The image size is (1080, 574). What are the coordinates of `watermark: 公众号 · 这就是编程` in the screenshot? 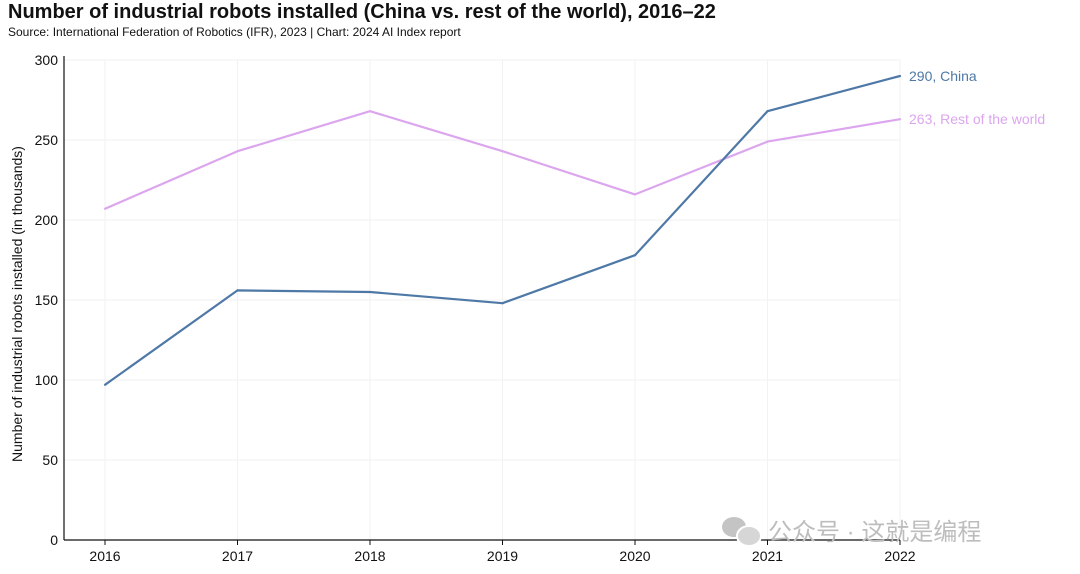 It's located at (851, 529).